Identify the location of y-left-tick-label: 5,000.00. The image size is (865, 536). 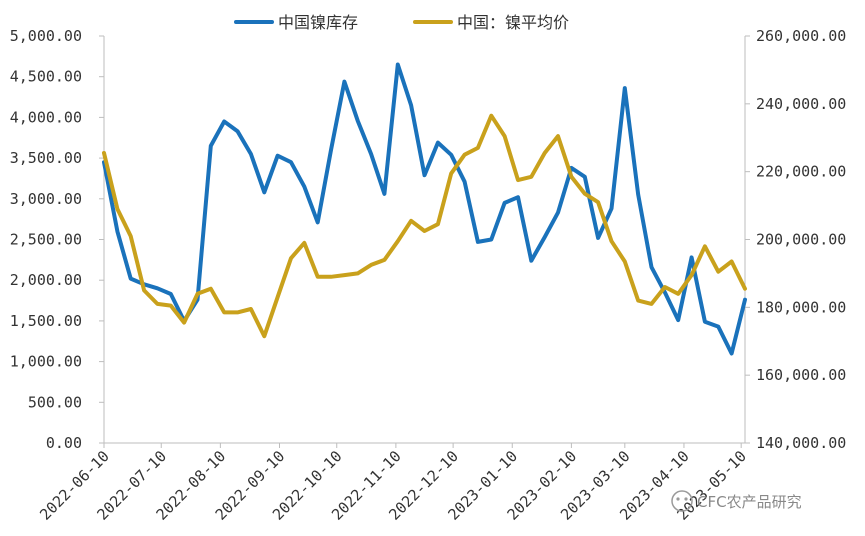
(46, 36).